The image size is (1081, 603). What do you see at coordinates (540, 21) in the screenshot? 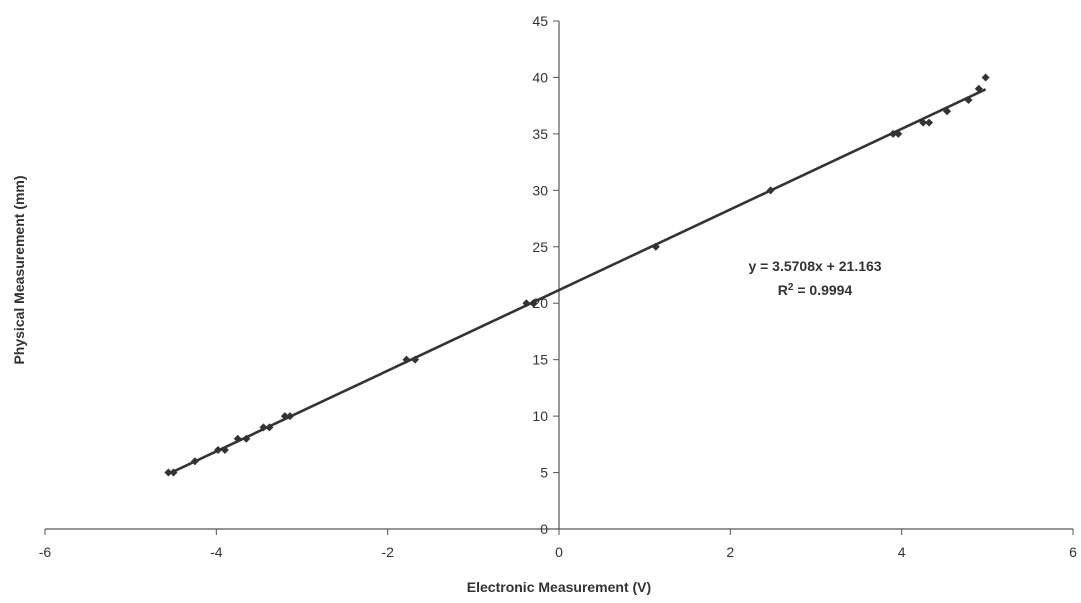
I see `y-tick-label: 45` at bounding box center [540, 21].